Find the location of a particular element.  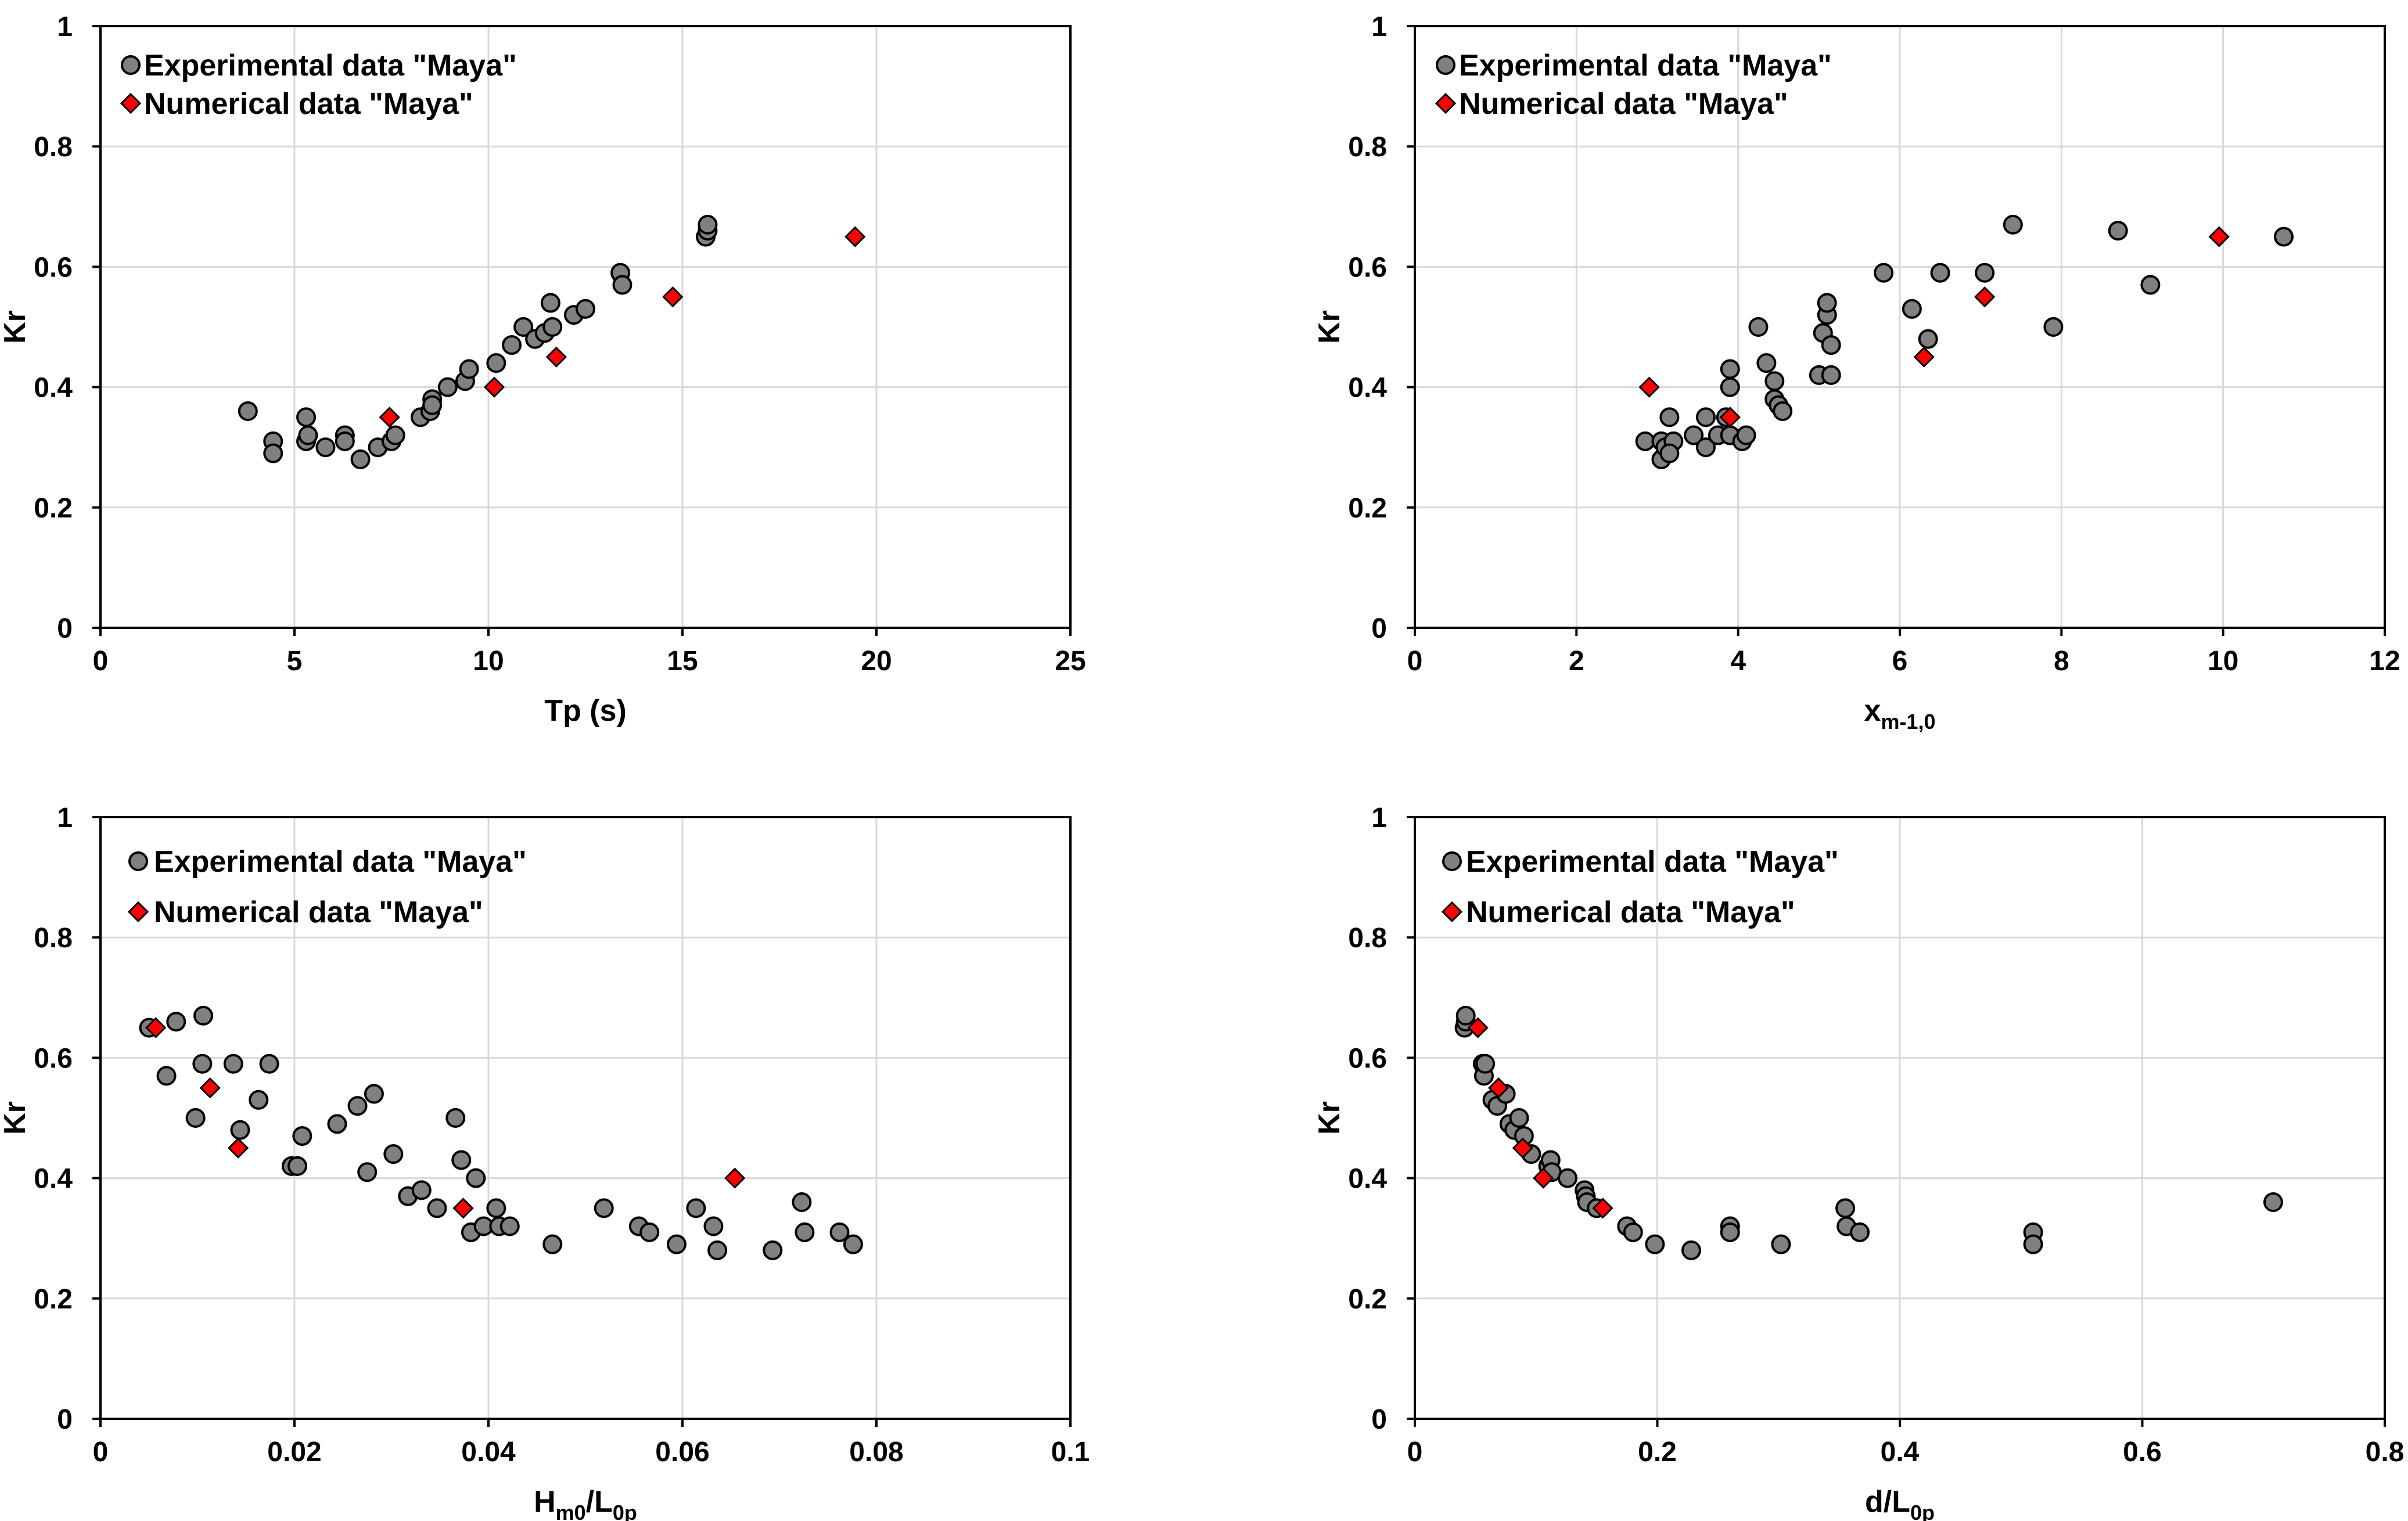

y-axis-label: Kr is located at coordinates (1329, 1118).